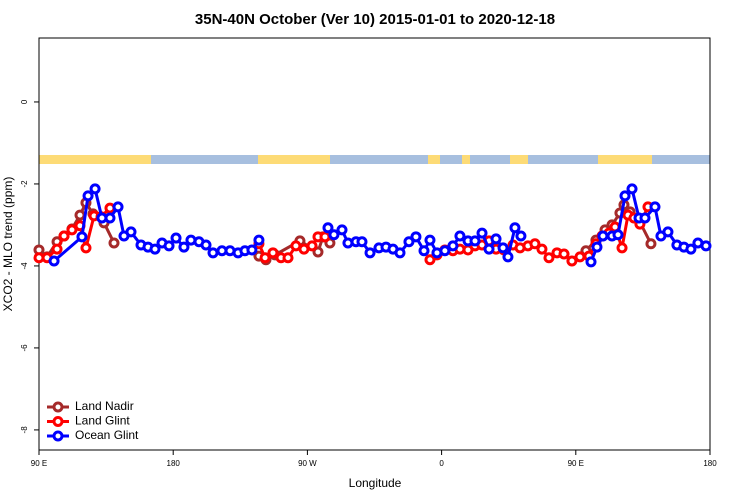 The width and height of the screenshot is (750, 500). Describe the element at coordinates (24, 430) in the screenshot. I see `y-tick-label: -8` at that location.